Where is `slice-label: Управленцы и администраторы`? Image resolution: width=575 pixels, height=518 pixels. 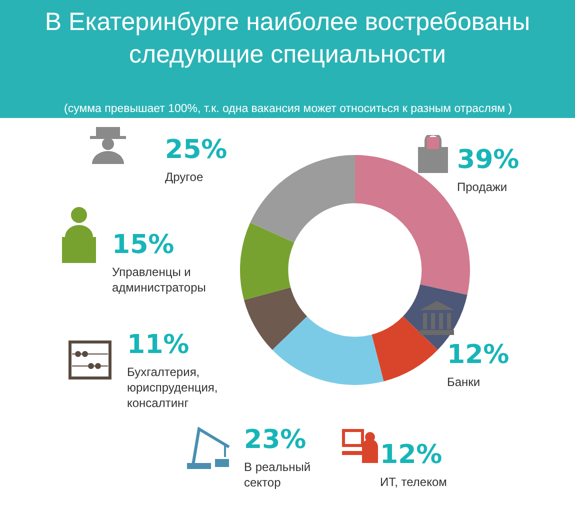
slice-label: Управленцы и администраторы is located at coordinates (159, 280).